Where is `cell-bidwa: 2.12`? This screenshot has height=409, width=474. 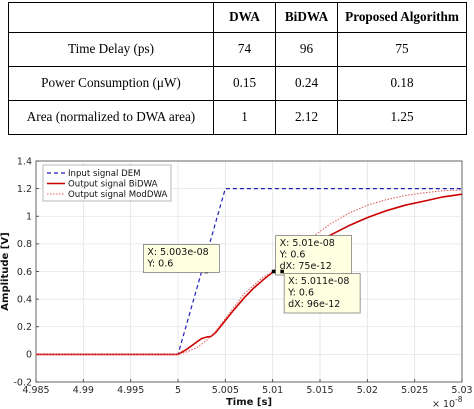
cell-bidwa: 2.12 is located at coordinates (306, 117).